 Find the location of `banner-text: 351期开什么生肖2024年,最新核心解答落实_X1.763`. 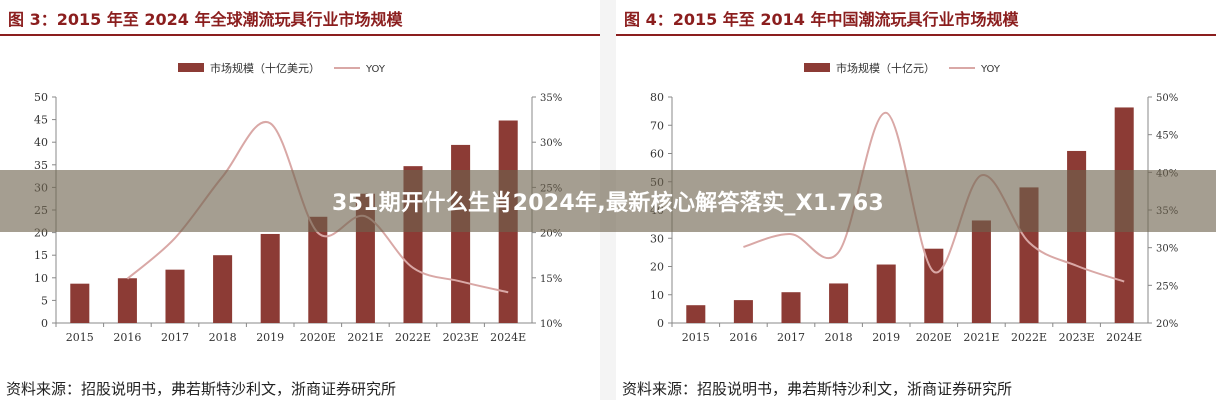

banner-text: 351期开什么生肖2024年,最新核心解答落实_X1.763 is located at coordinates (608, 203).